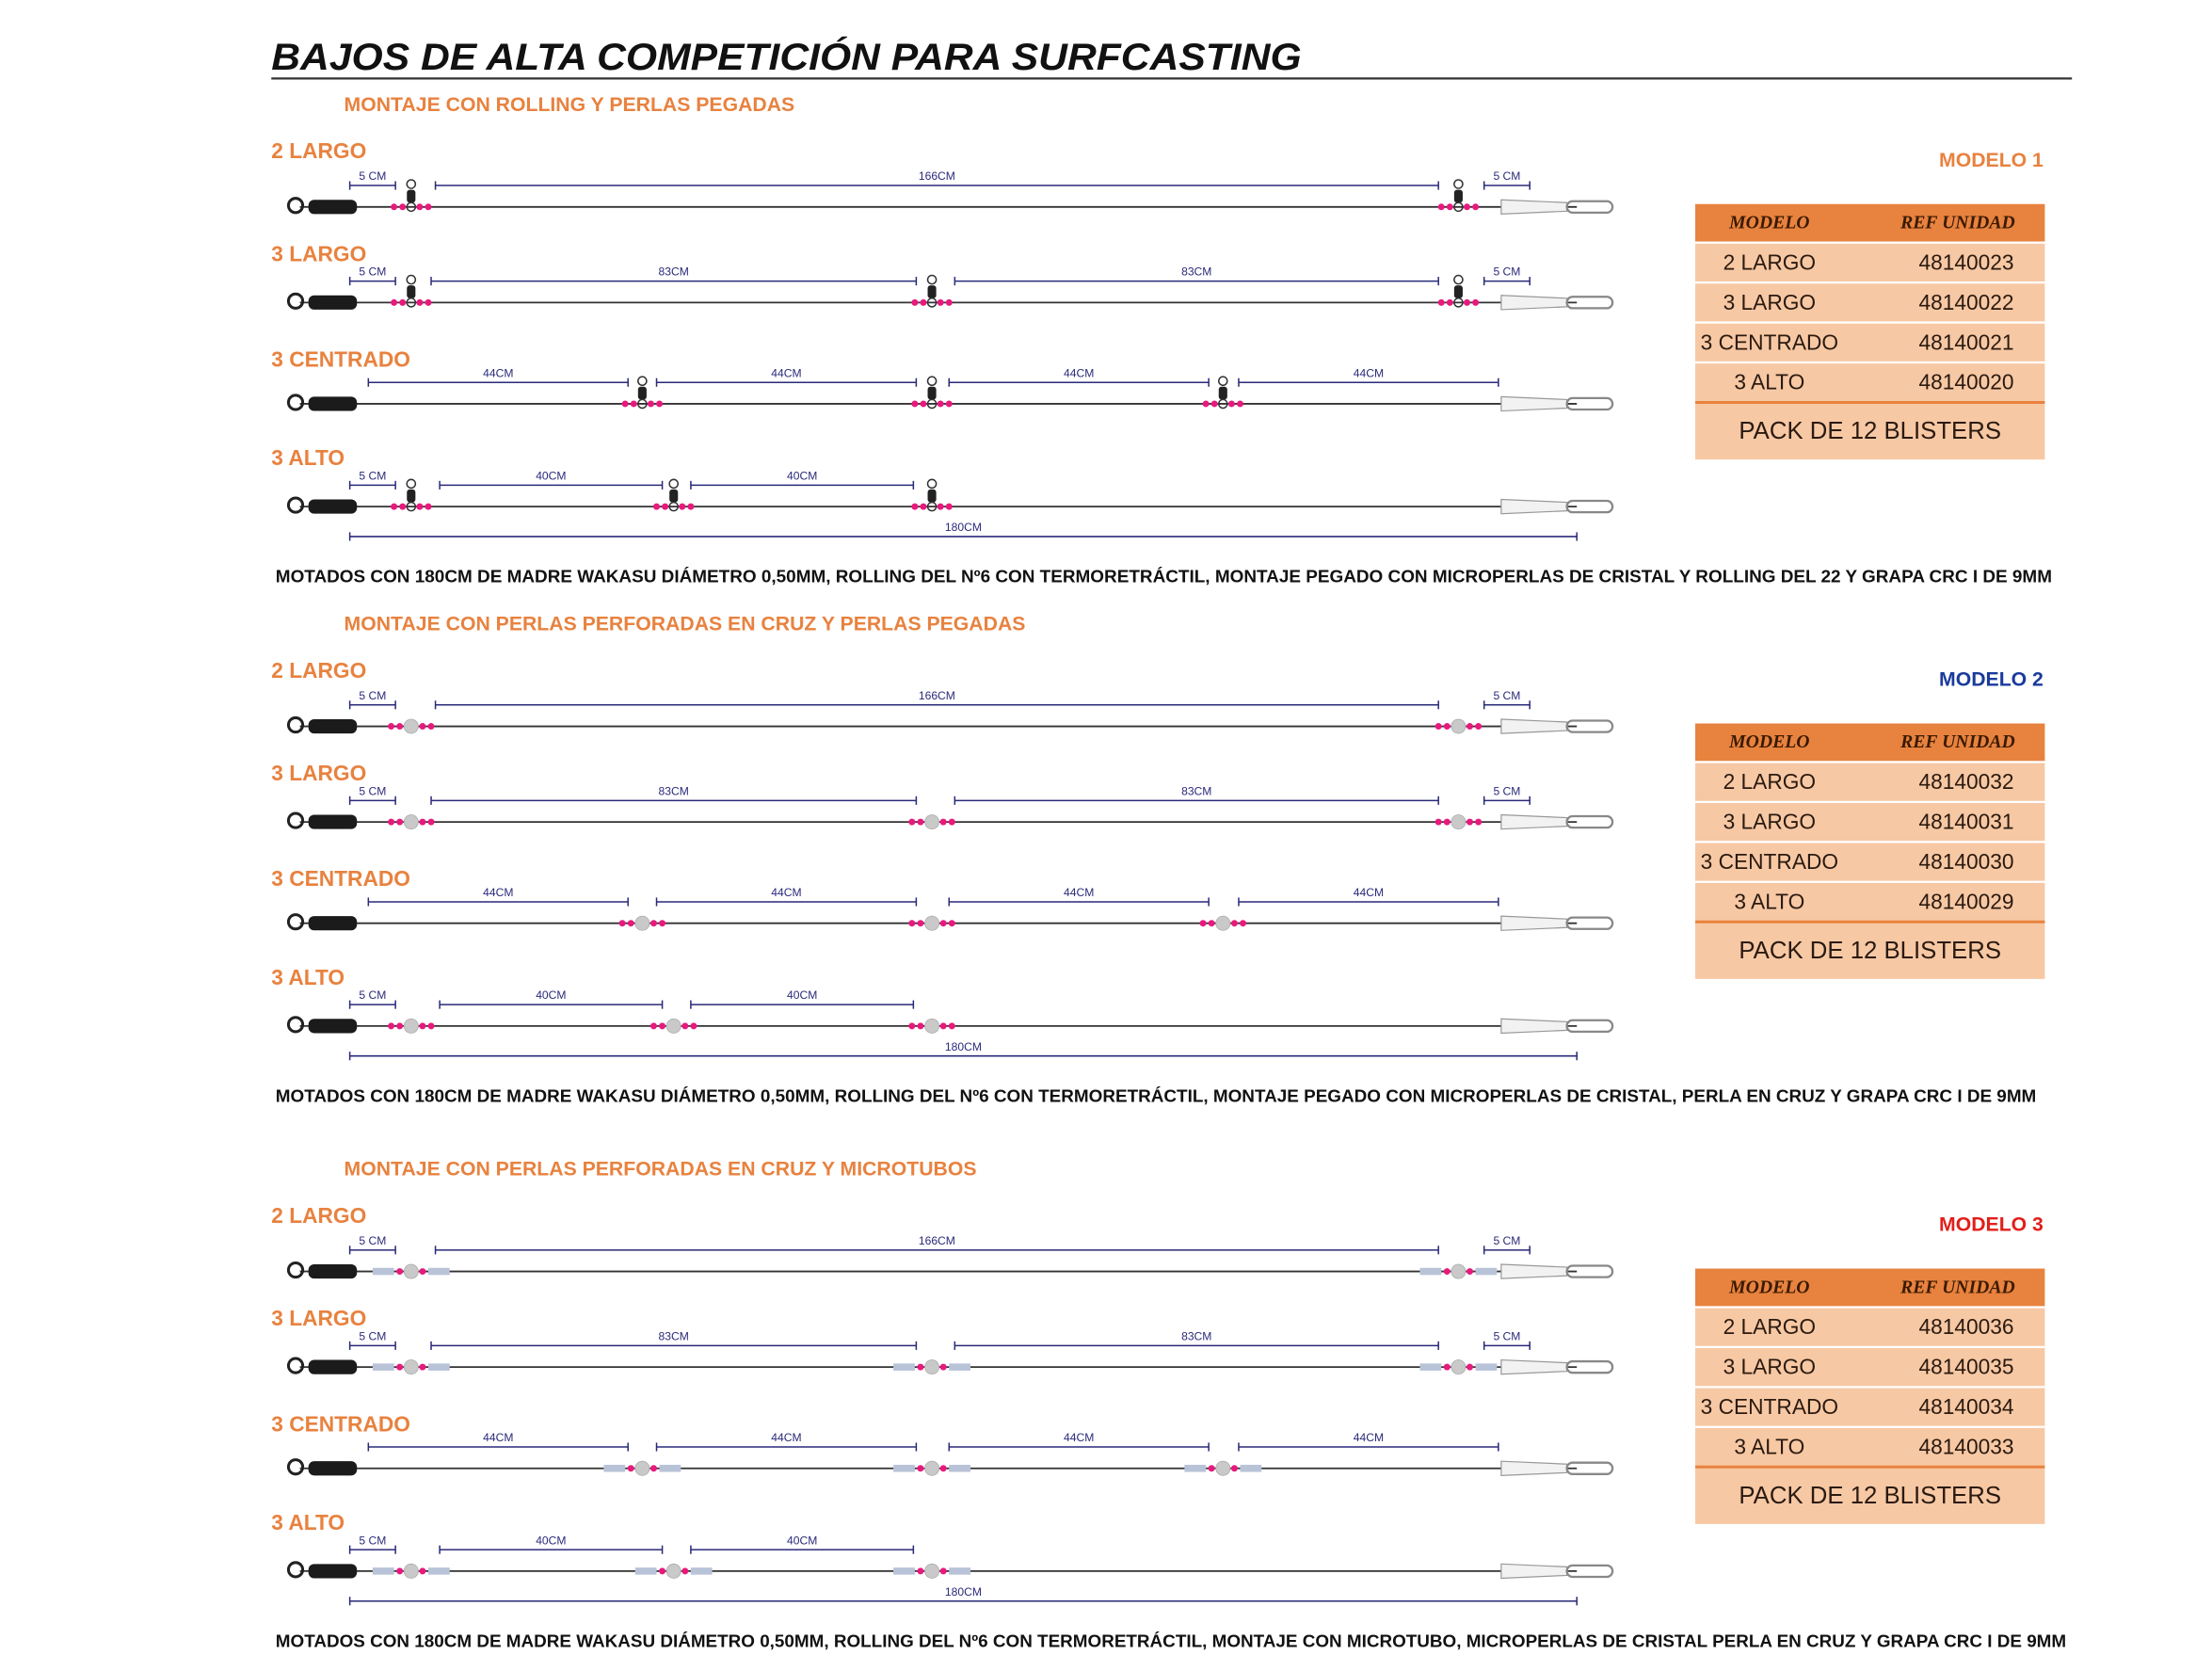 Image resolution: width=2212 pixels, height=1671 pixels. I want to click on table-cell: 48140030, so click(1965, 861).